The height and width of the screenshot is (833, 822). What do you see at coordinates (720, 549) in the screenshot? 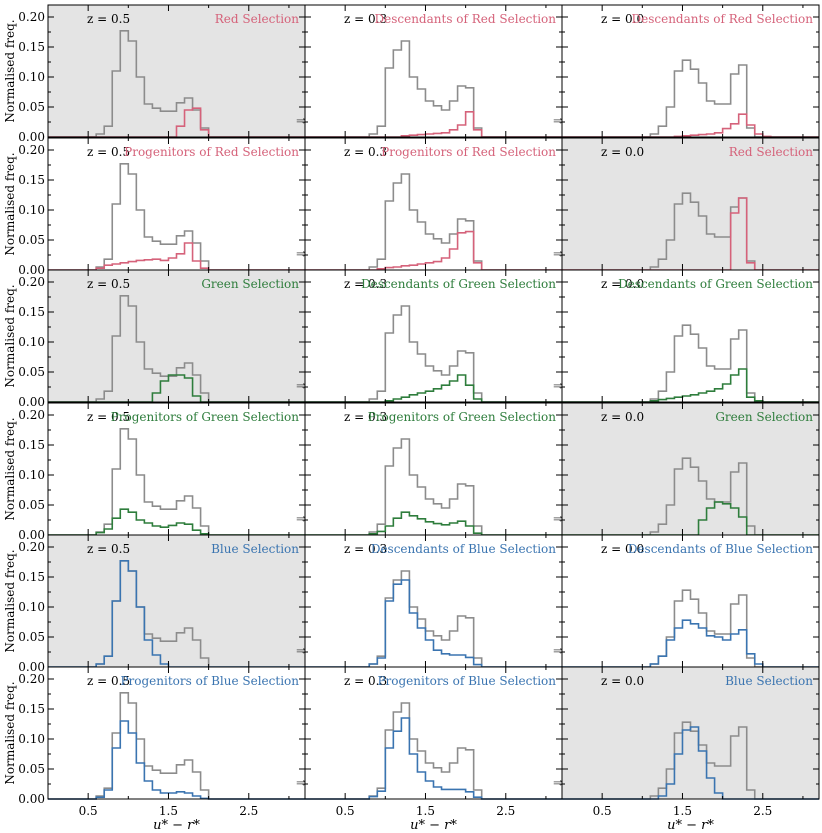
I see `panel-title: Descendants of Blue Selection` at bounding box center [720, 549].